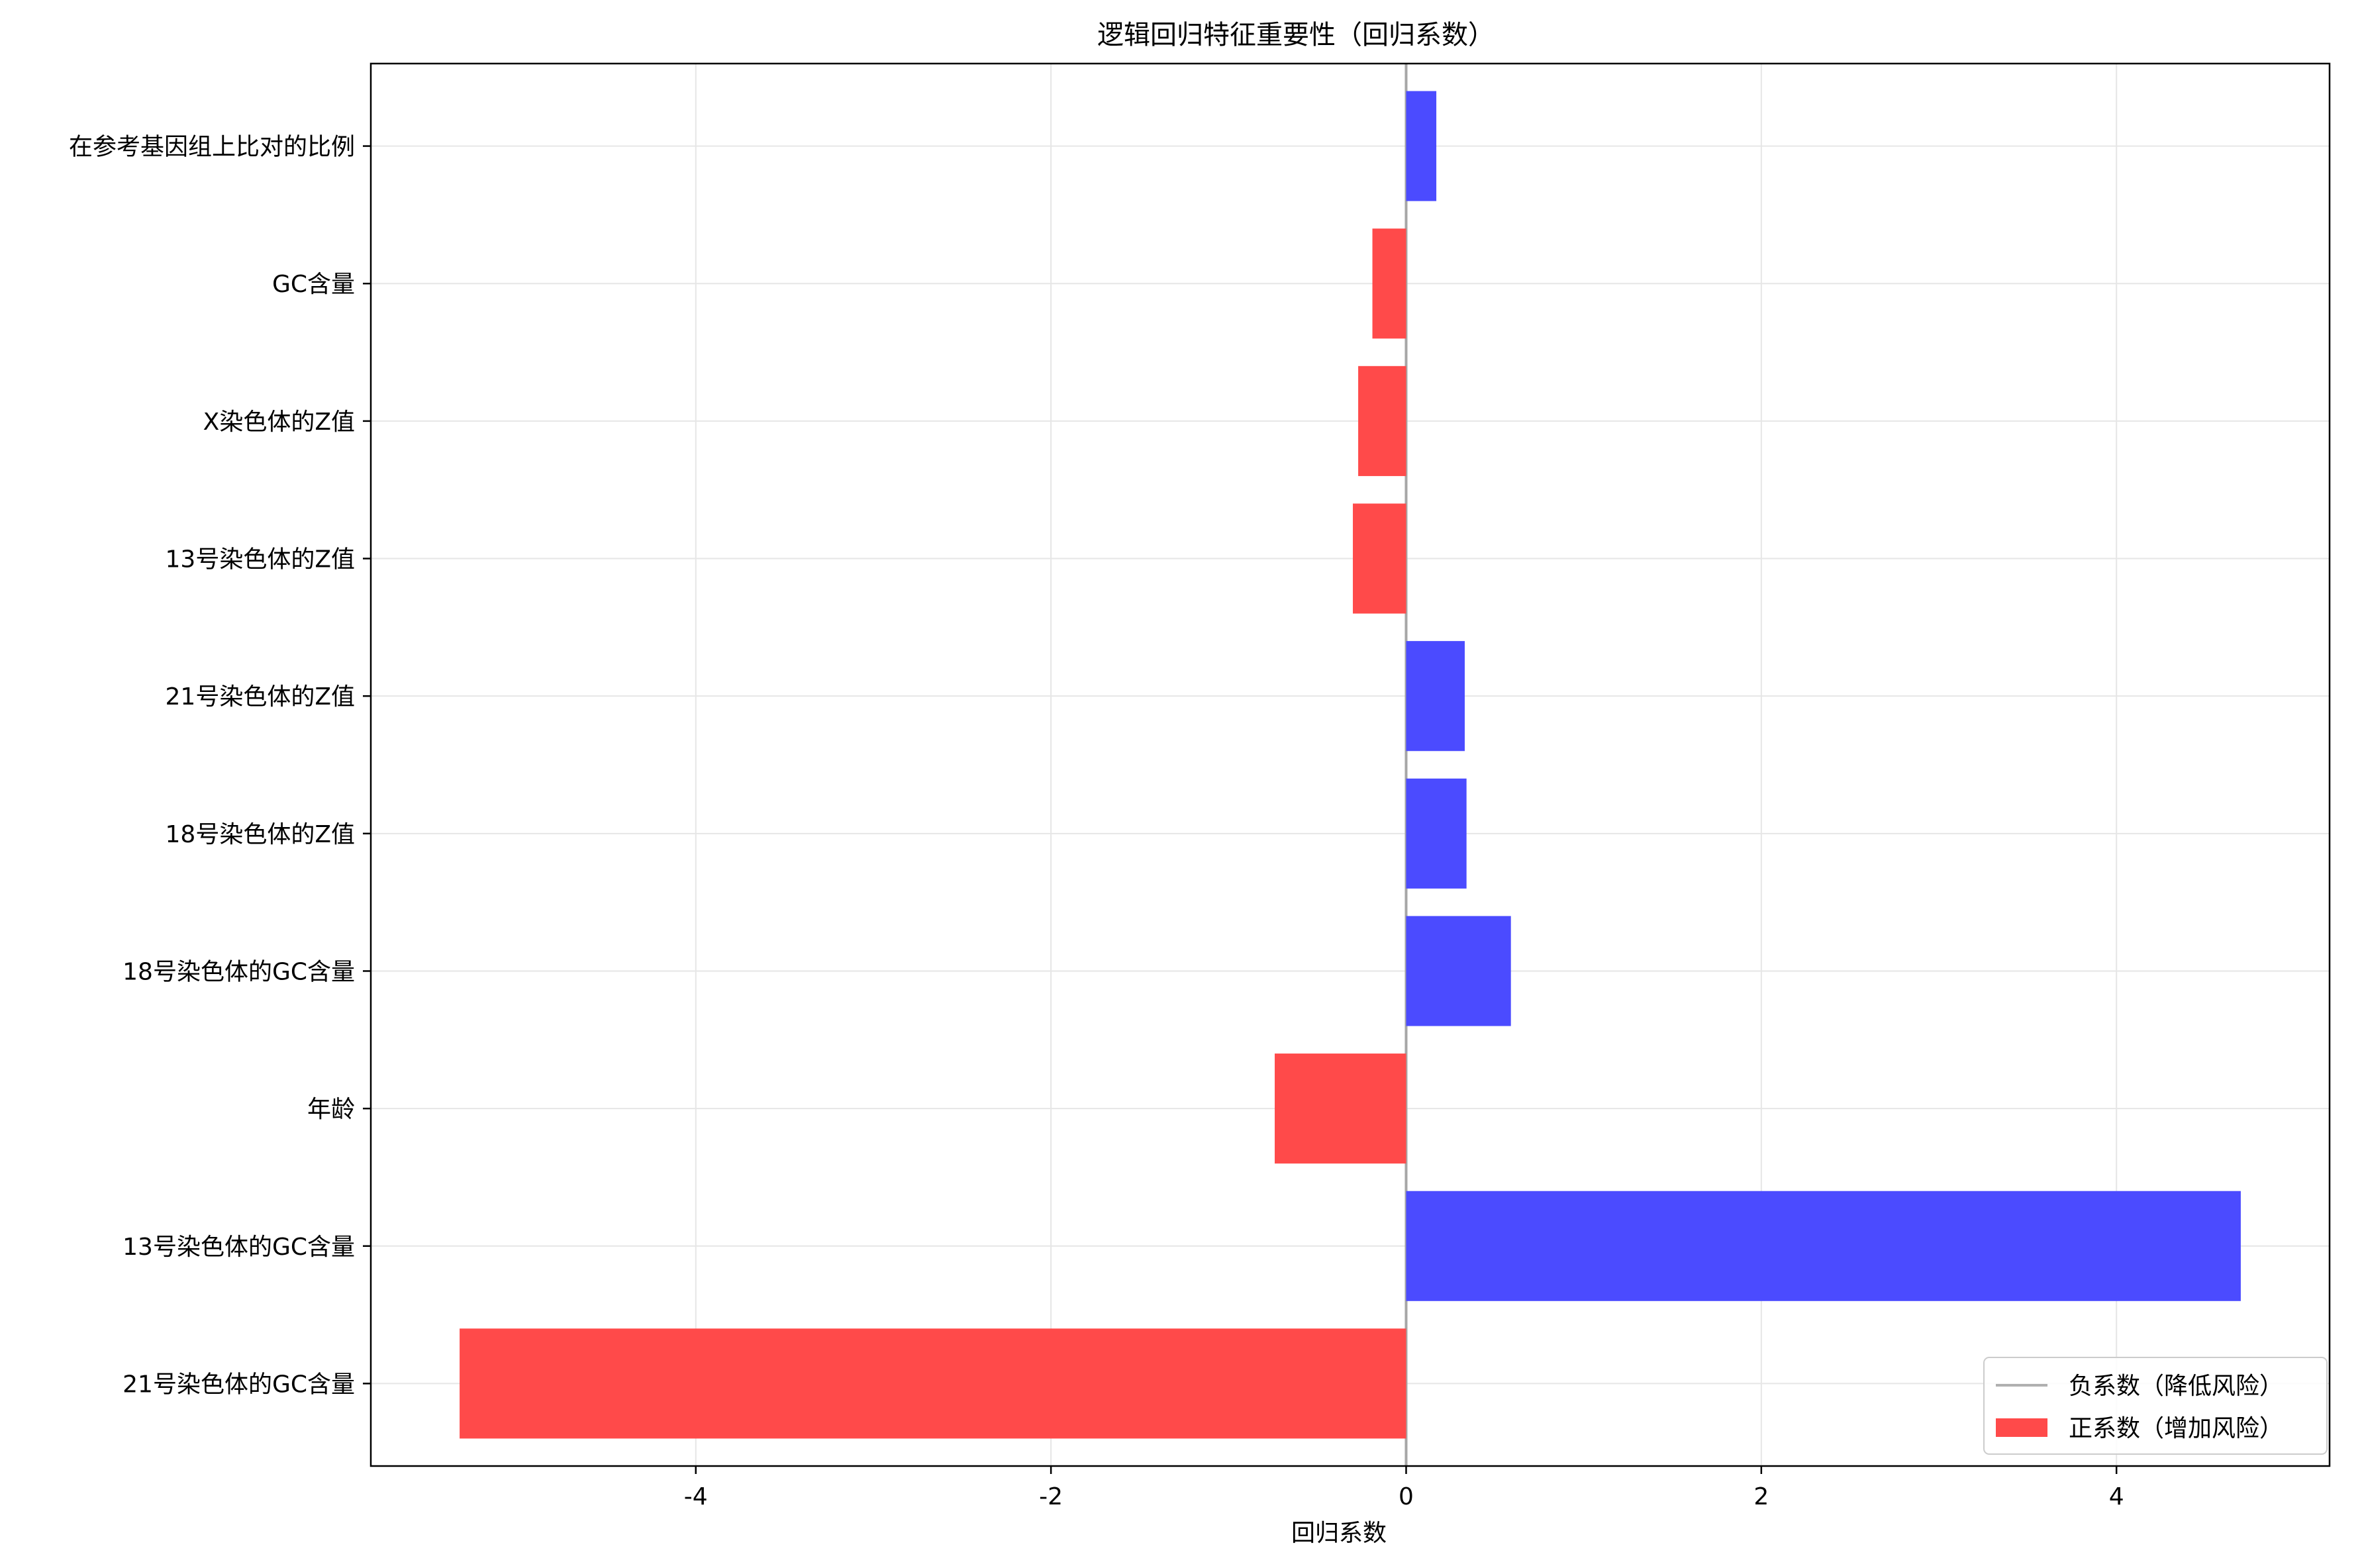 The width and height of the screenshot is (2364, 1568). What do you see at coordinates (239, 1384) in the screenshot?
I see `y-tick-label: 21号染色体的GC含量` at bounding box center [239, 1384].